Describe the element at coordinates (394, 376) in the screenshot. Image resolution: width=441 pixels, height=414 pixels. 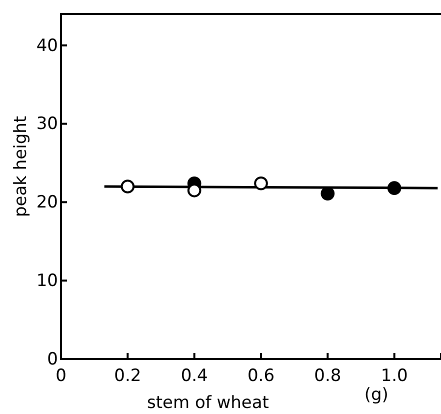
I see `x-tick-label: 1.0` at that location.